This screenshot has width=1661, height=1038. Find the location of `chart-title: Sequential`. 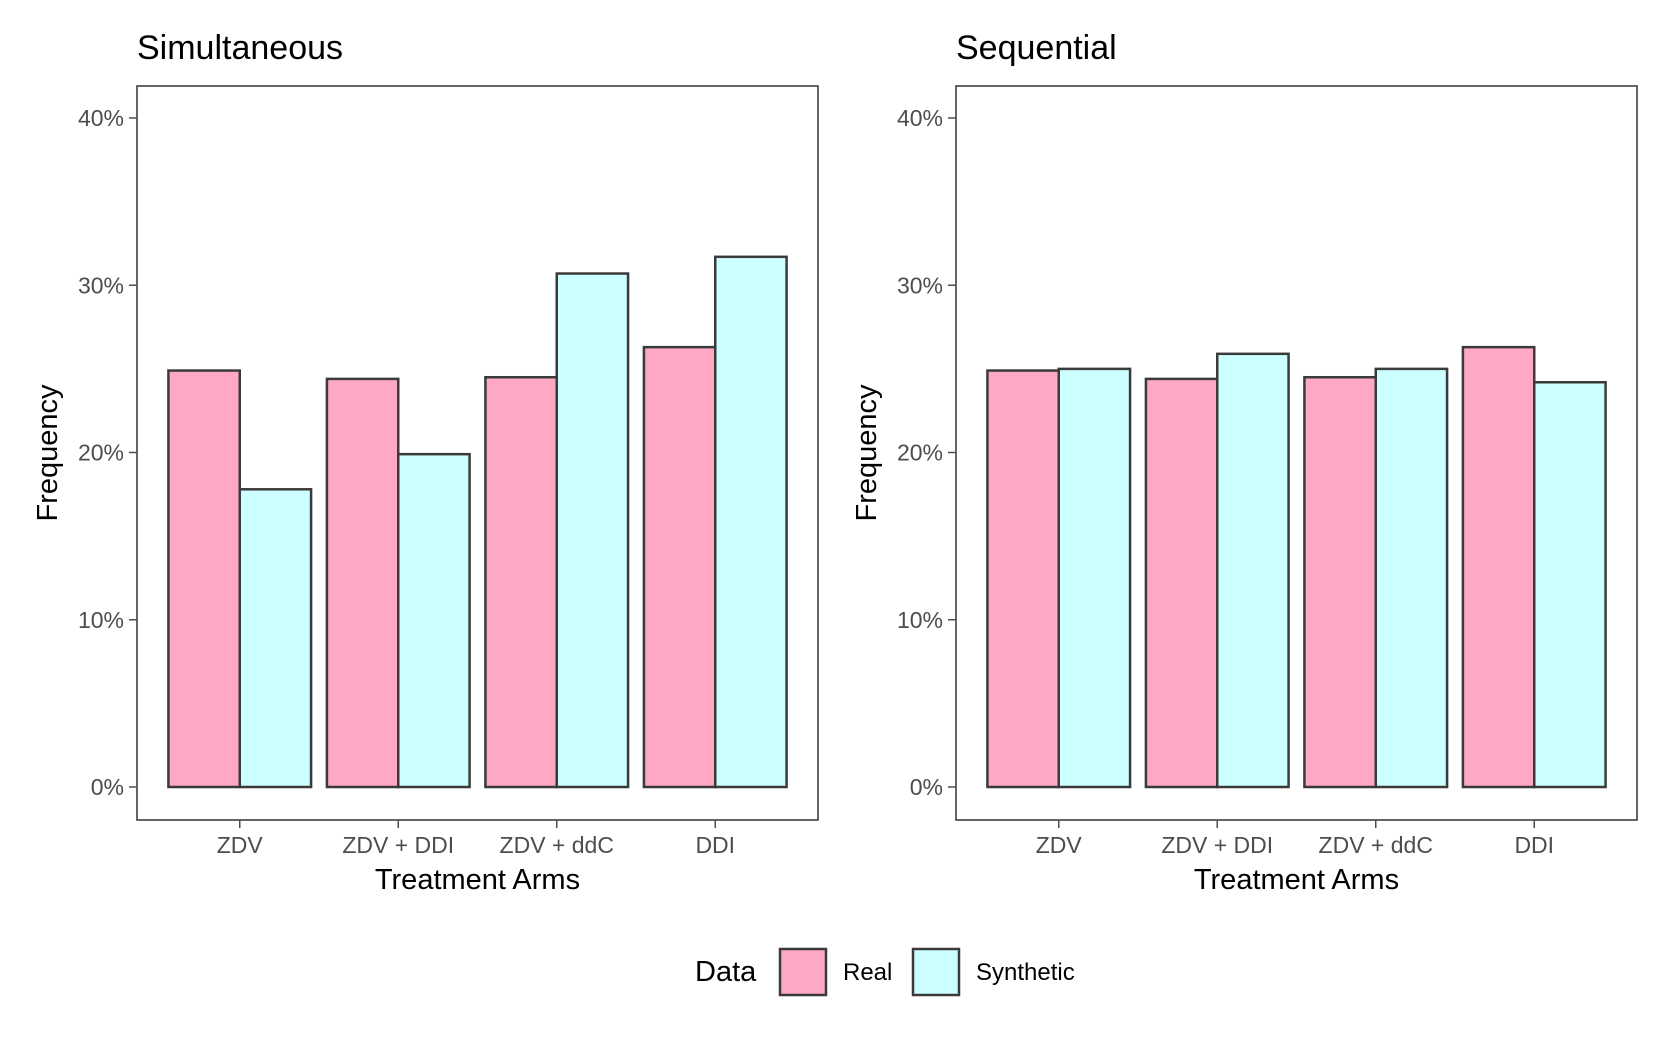

chart-title: Sequential is located at coordinates (1036, 48).